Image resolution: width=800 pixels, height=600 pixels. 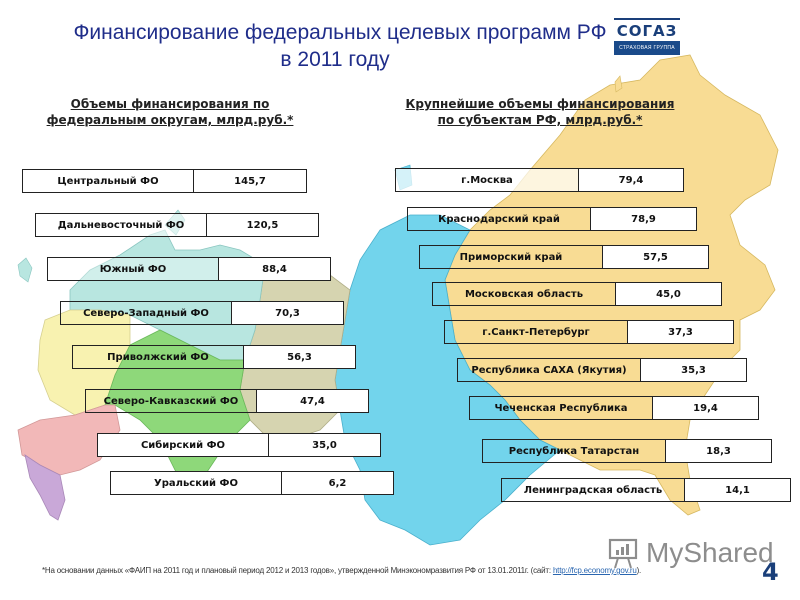 I want to click on subject-value: 45,0, so click(x=668, y=294).